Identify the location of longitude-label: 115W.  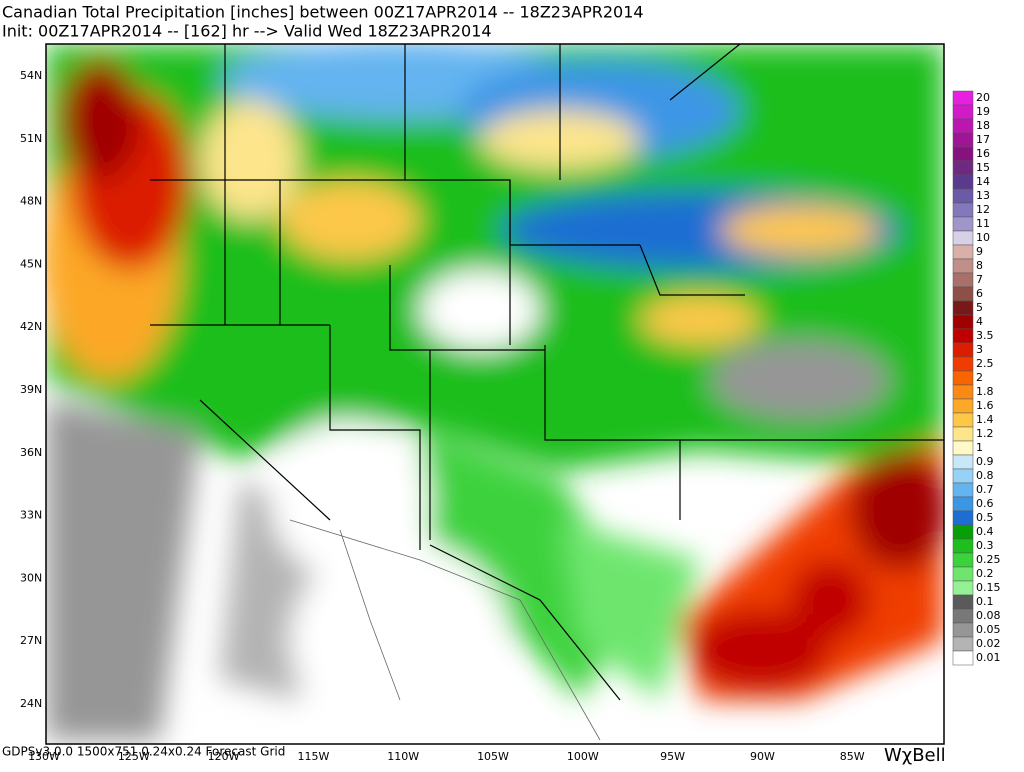
(313, 756).